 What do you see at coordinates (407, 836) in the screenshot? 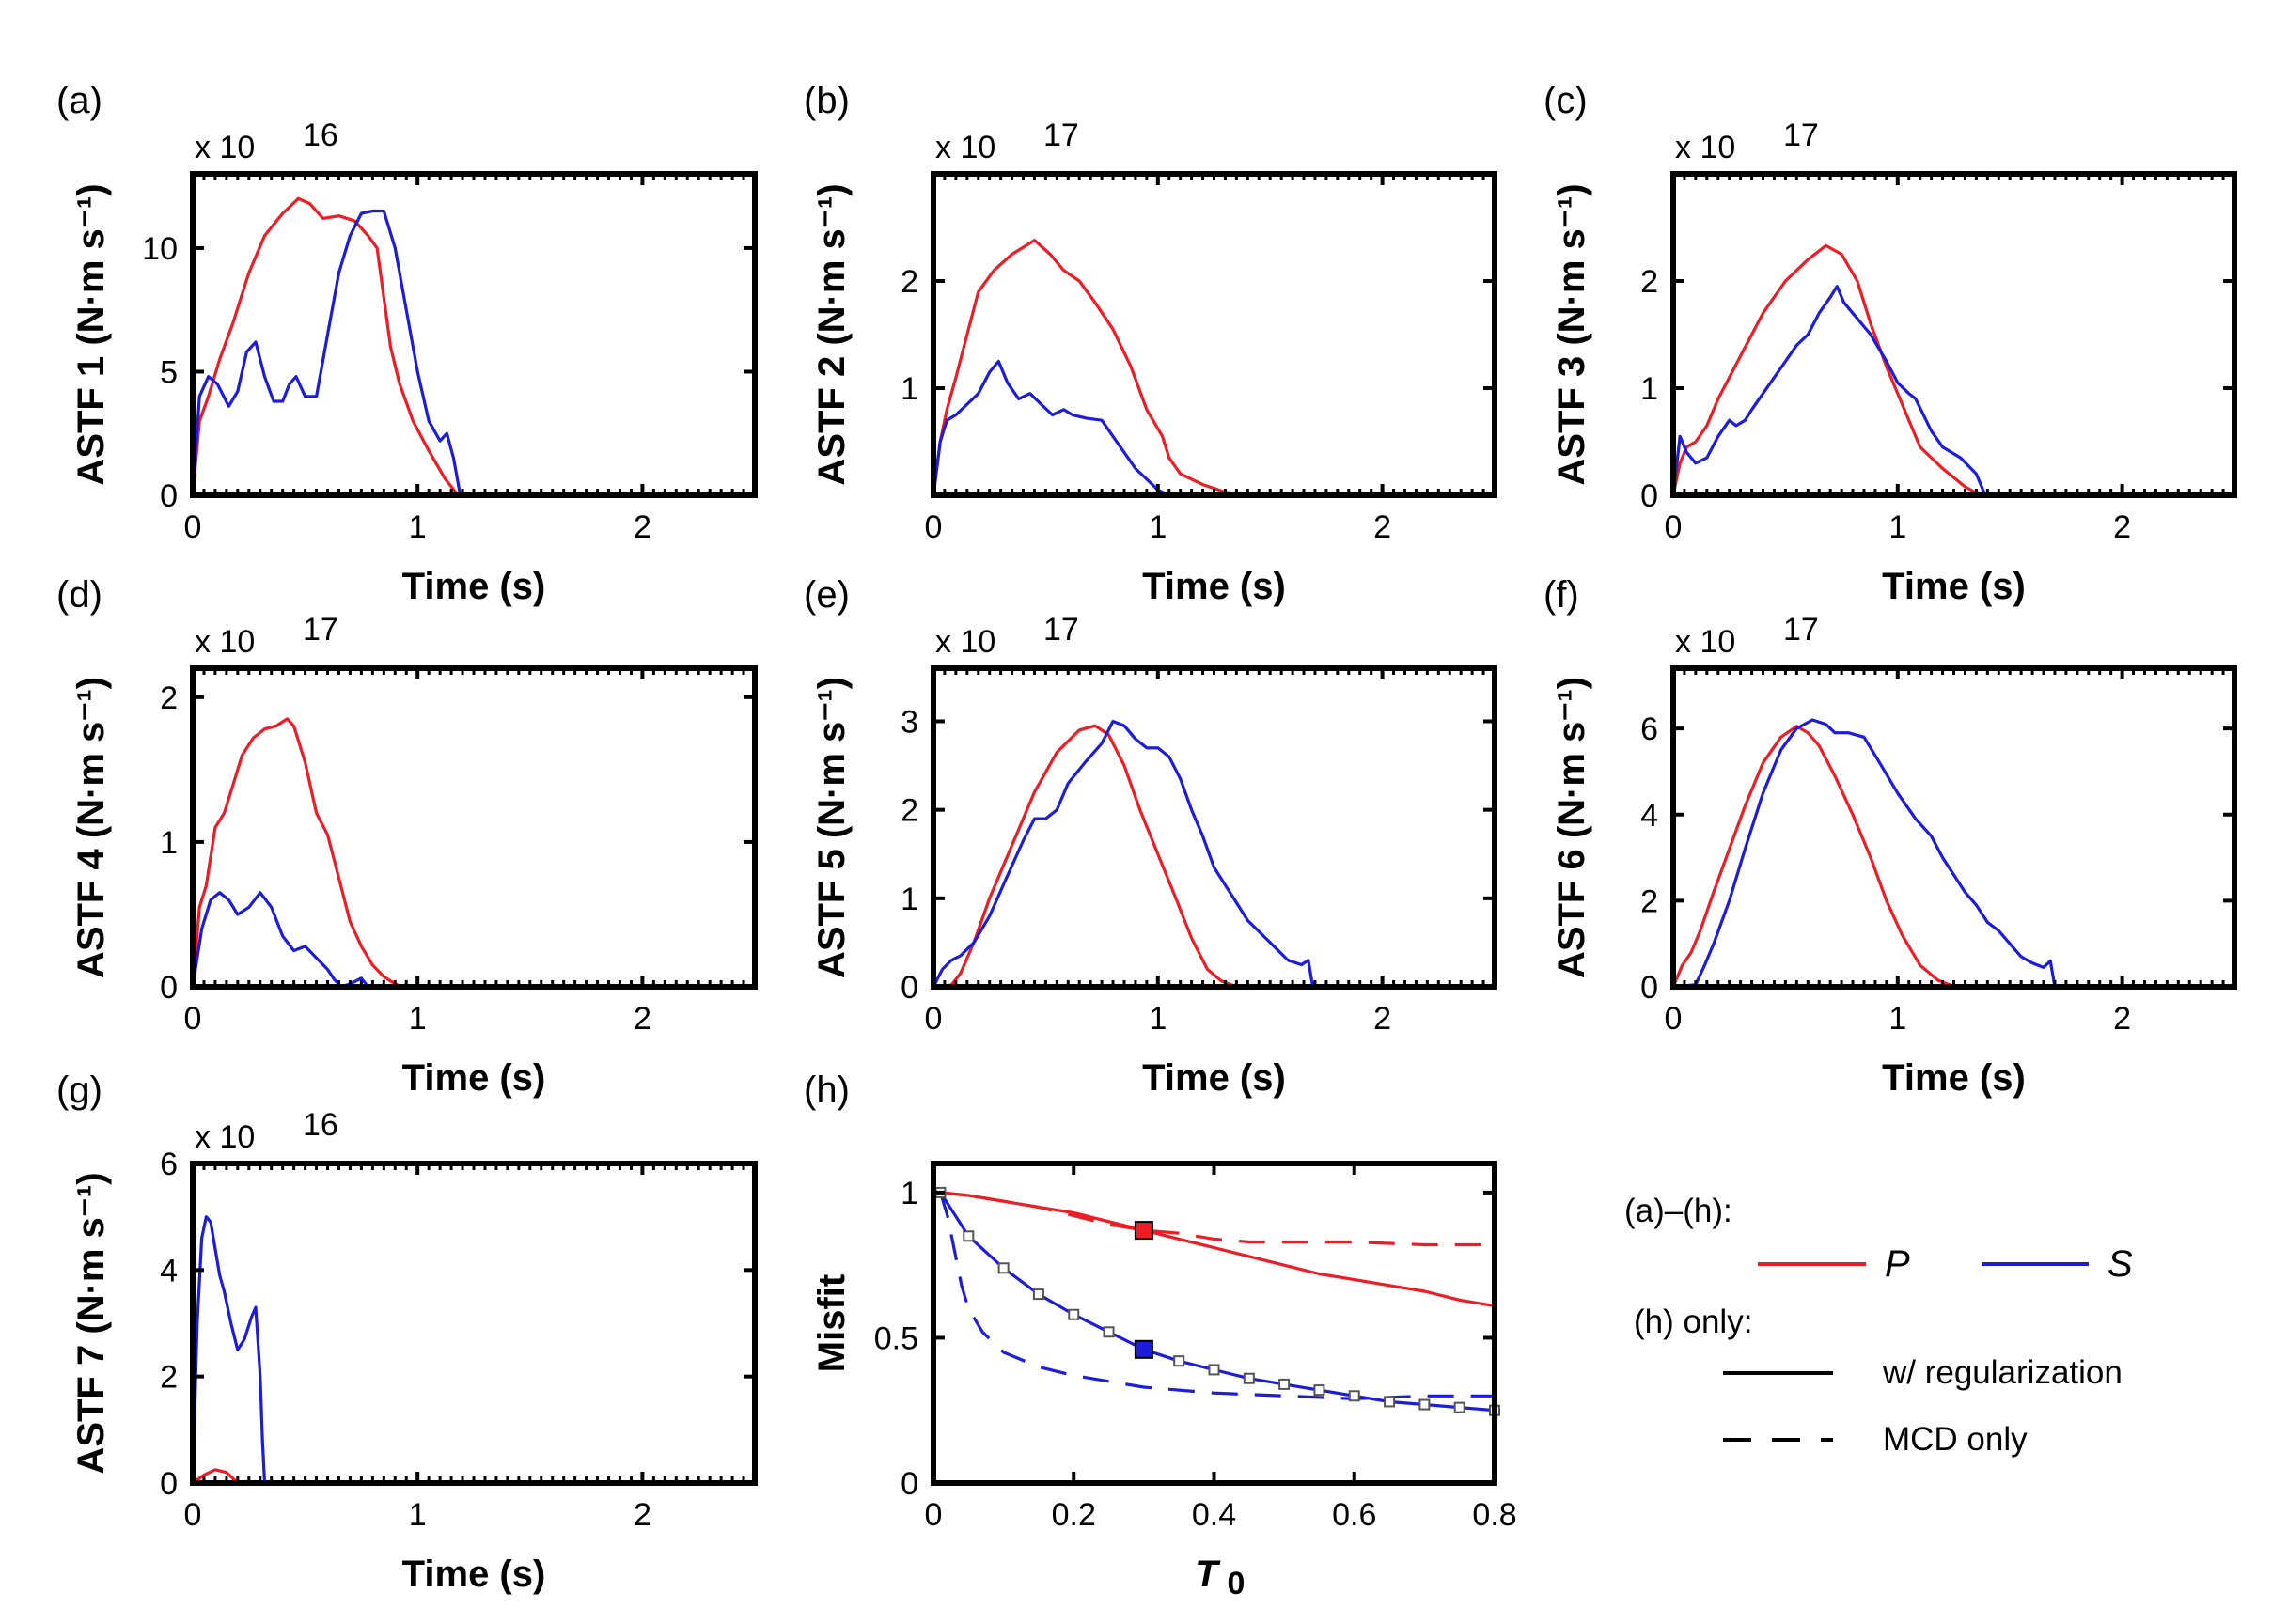
I see `panel-d: (d) 0 1 2 0 1 2 x 10 17 Time (s) ASTF 4 (N·m s⁻¹)` at bounding box center [407, 836].